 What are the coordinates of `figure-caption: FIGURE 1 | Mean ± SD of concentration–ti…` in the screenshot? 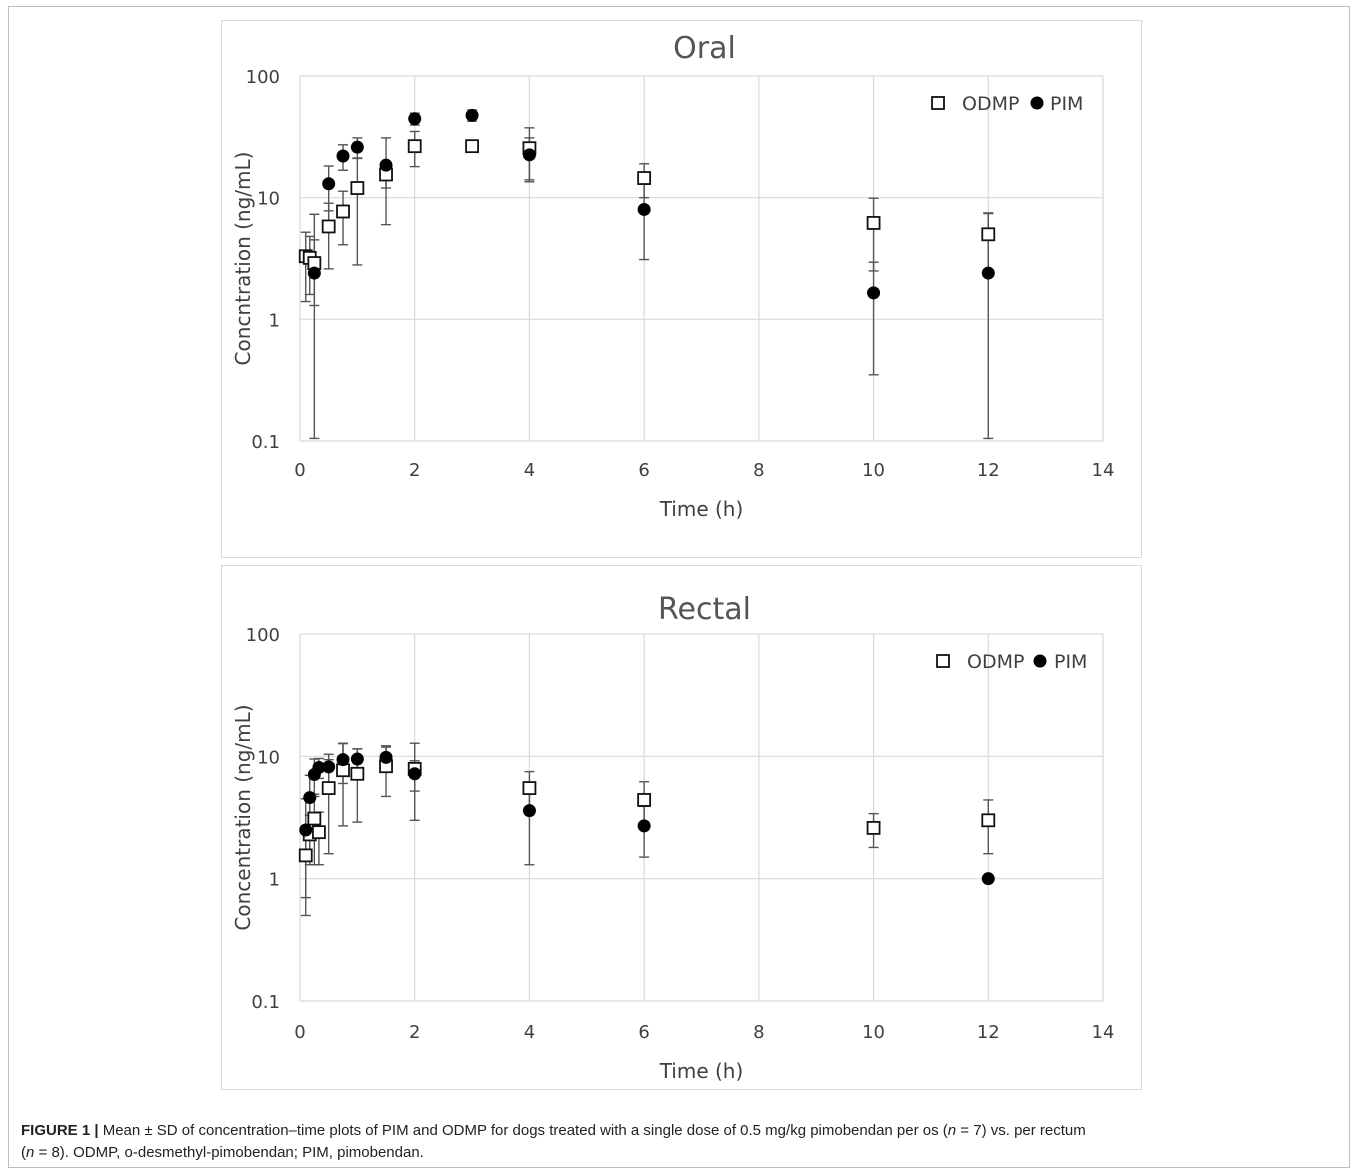 It's located at (678, 1142).